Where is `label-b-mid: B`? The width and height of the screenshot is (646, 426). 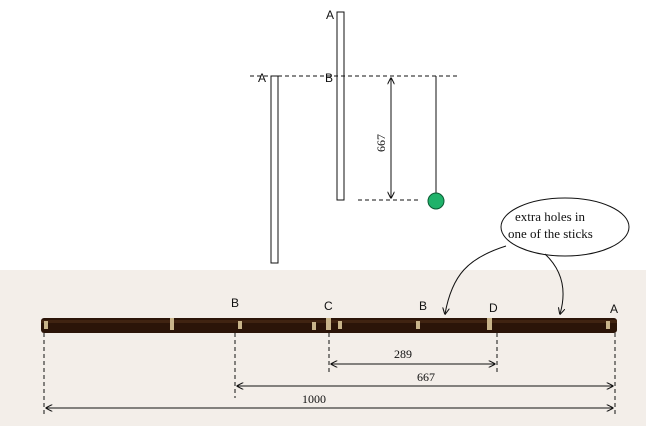 label-b-mid: B is located at coordinates (329, 78).